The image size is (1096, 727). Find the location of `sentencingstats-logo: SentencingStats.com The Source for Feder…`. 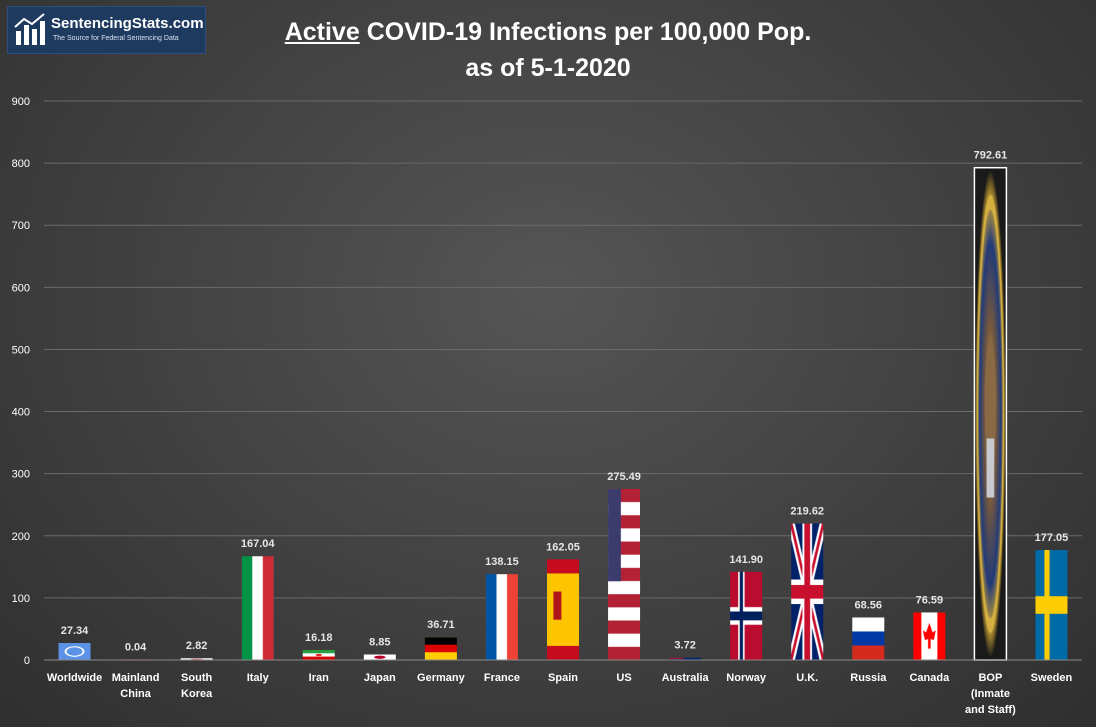

sentencingstats-logo: SentencingStats.com The Source for Feder… is located at coordinates (106, 30).